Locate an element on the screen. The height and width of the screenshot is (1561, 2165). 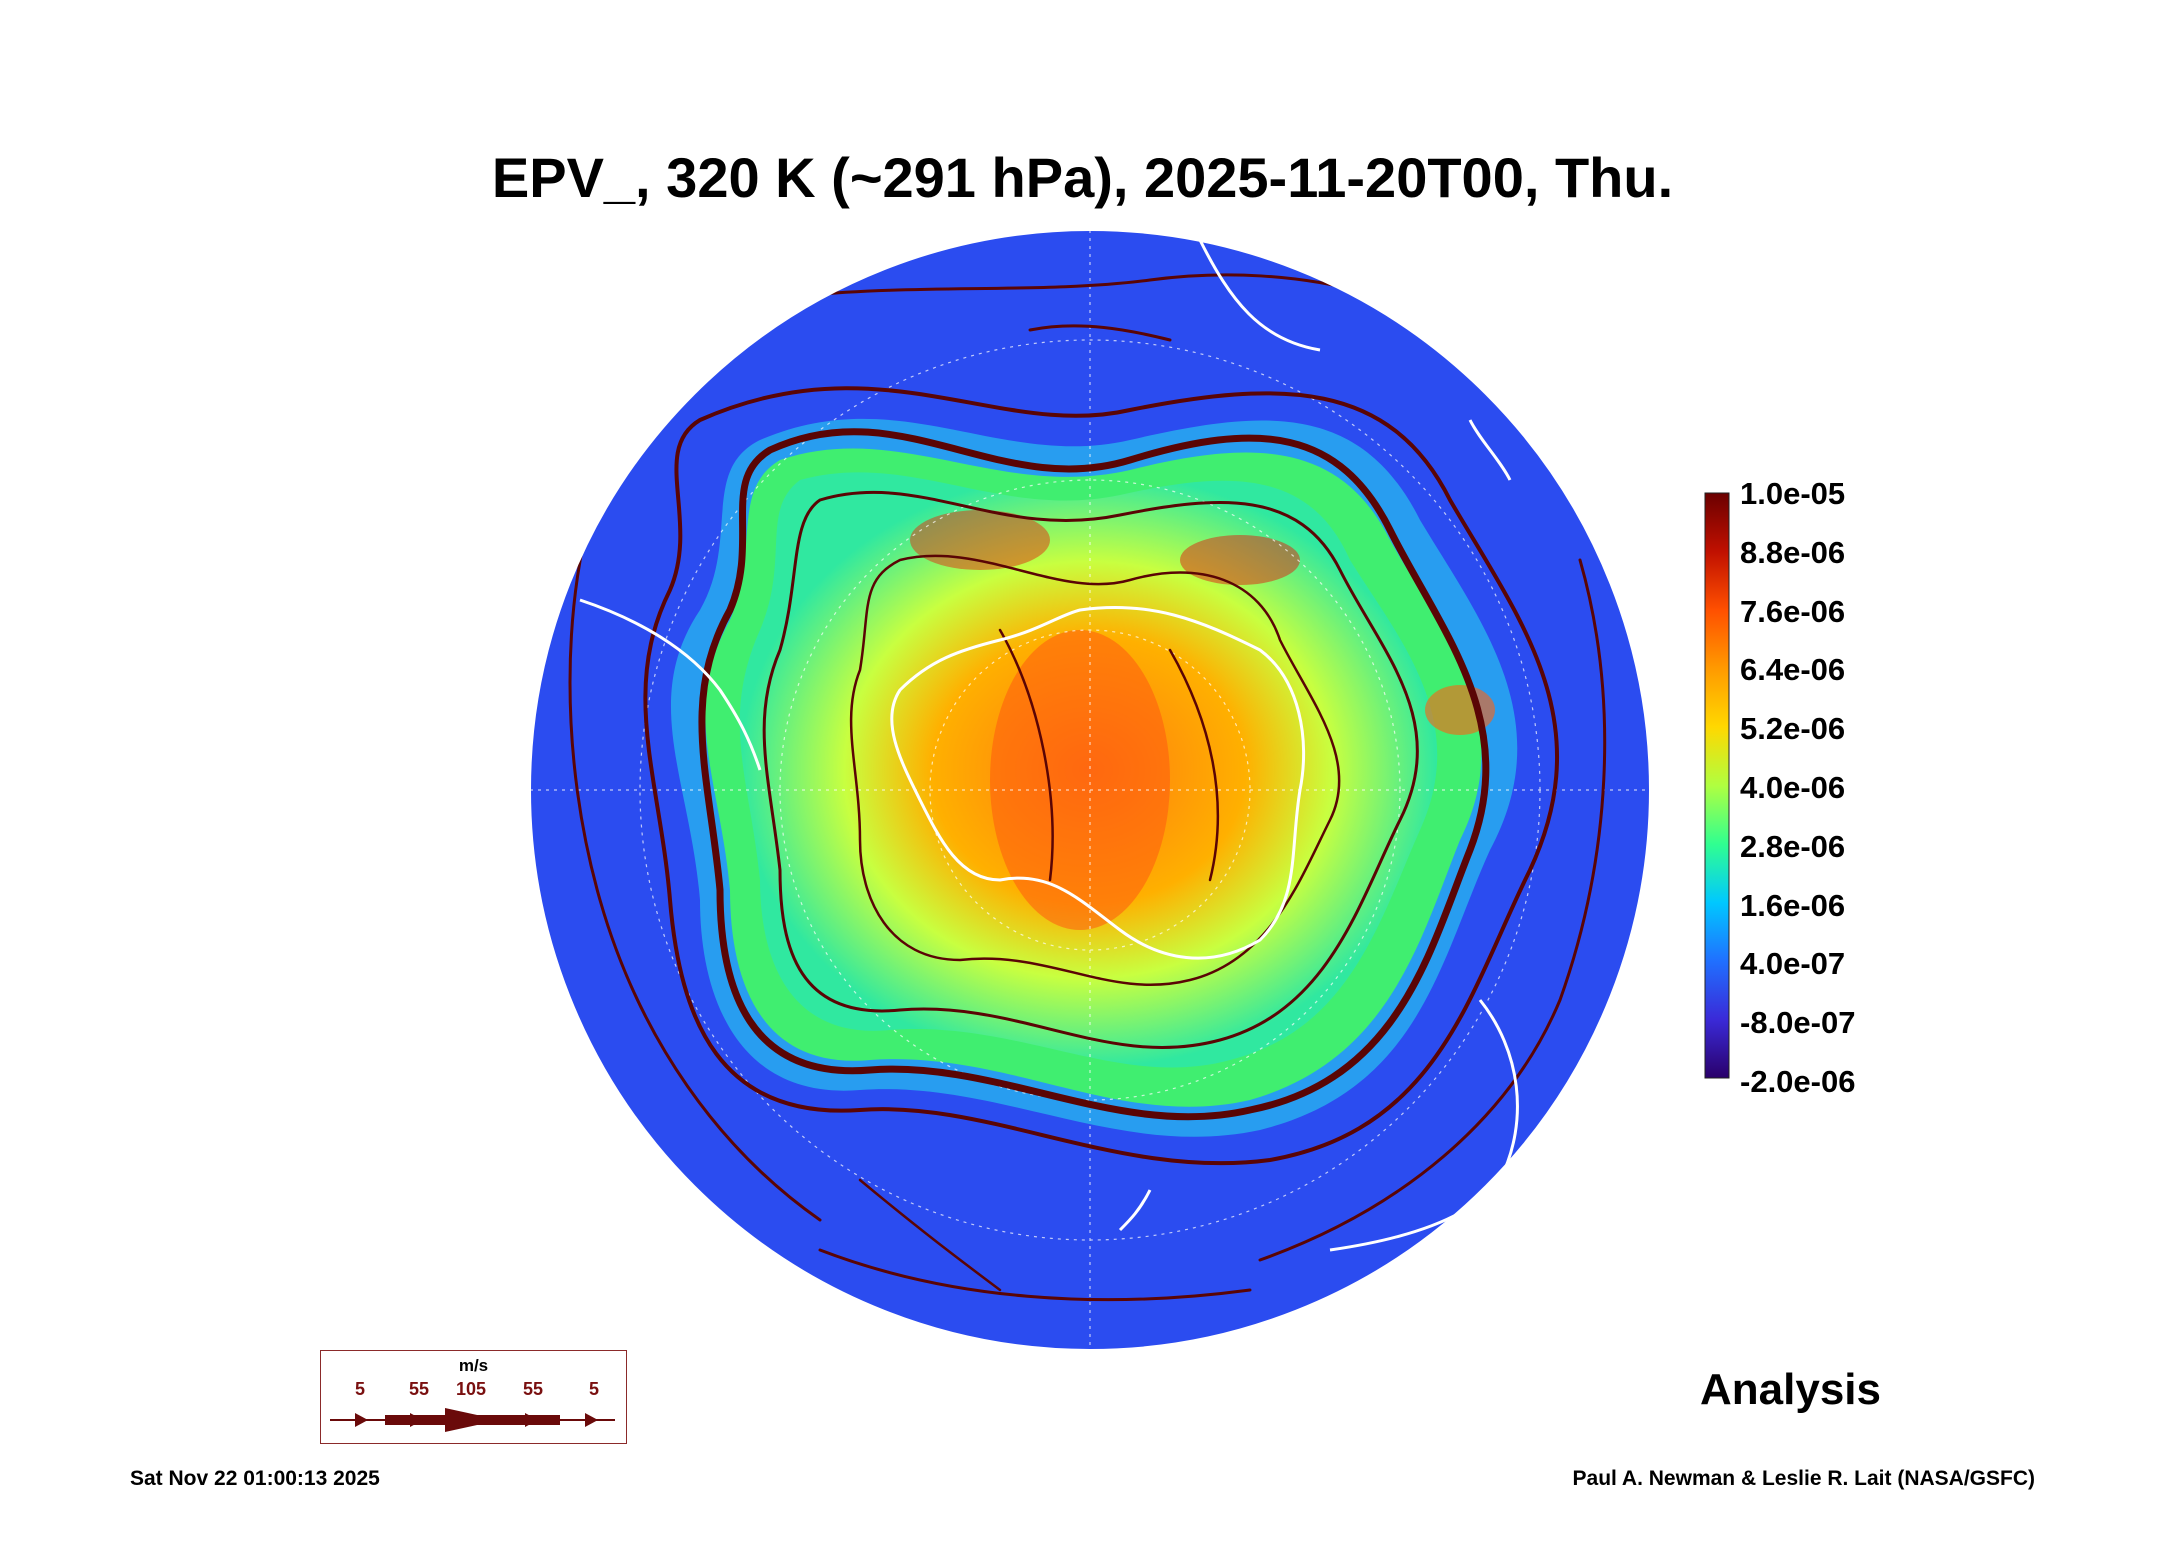
wind-legend-value: 105 is located at coordinates (471, 1389).